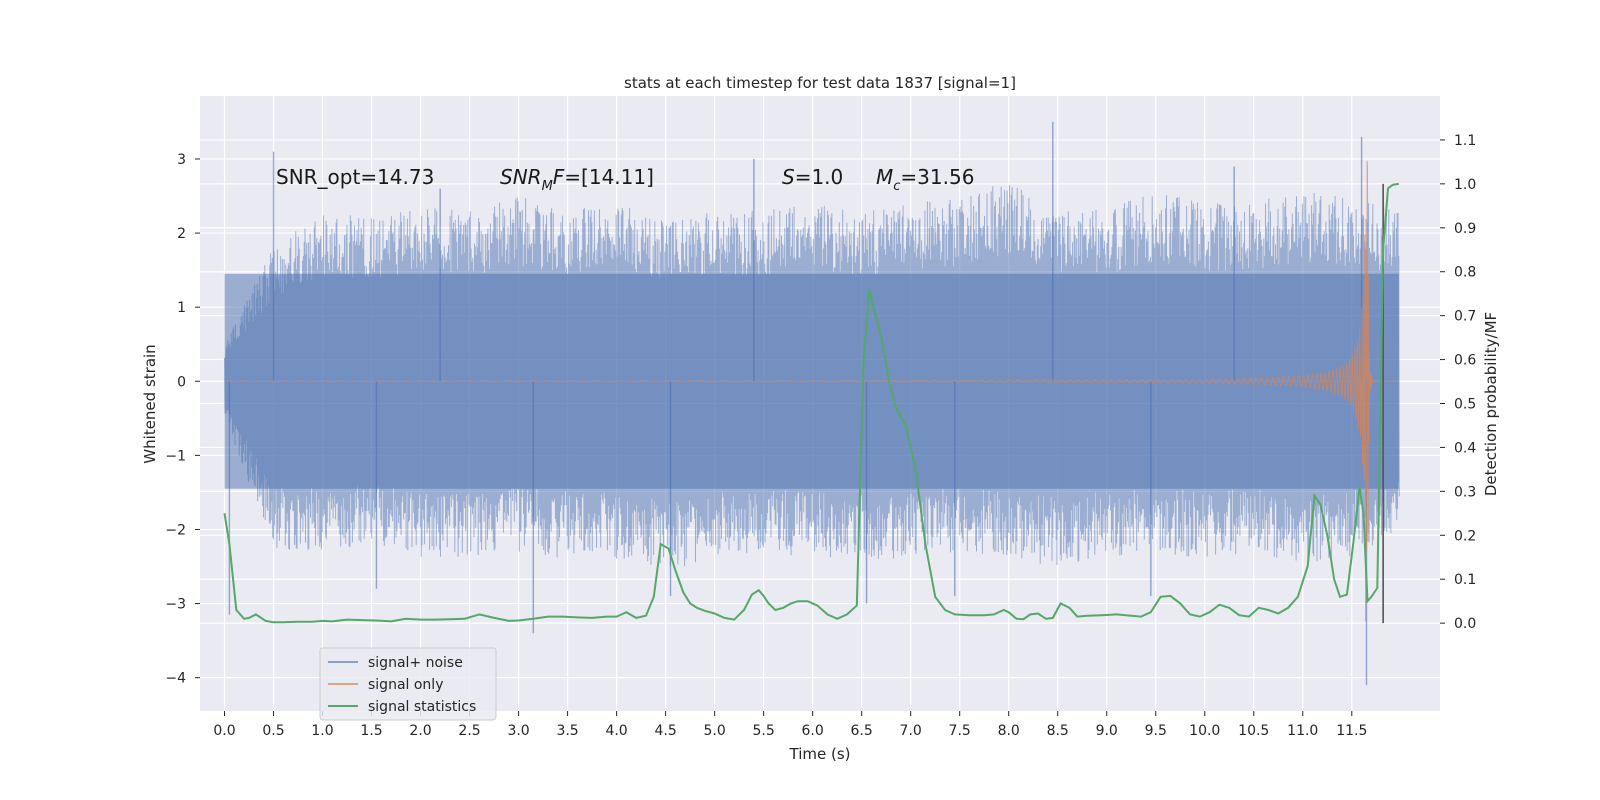  Describe the element at coordinates (960, 731) in the screenshot. I see `x-tick-label: 7.5` at that location.